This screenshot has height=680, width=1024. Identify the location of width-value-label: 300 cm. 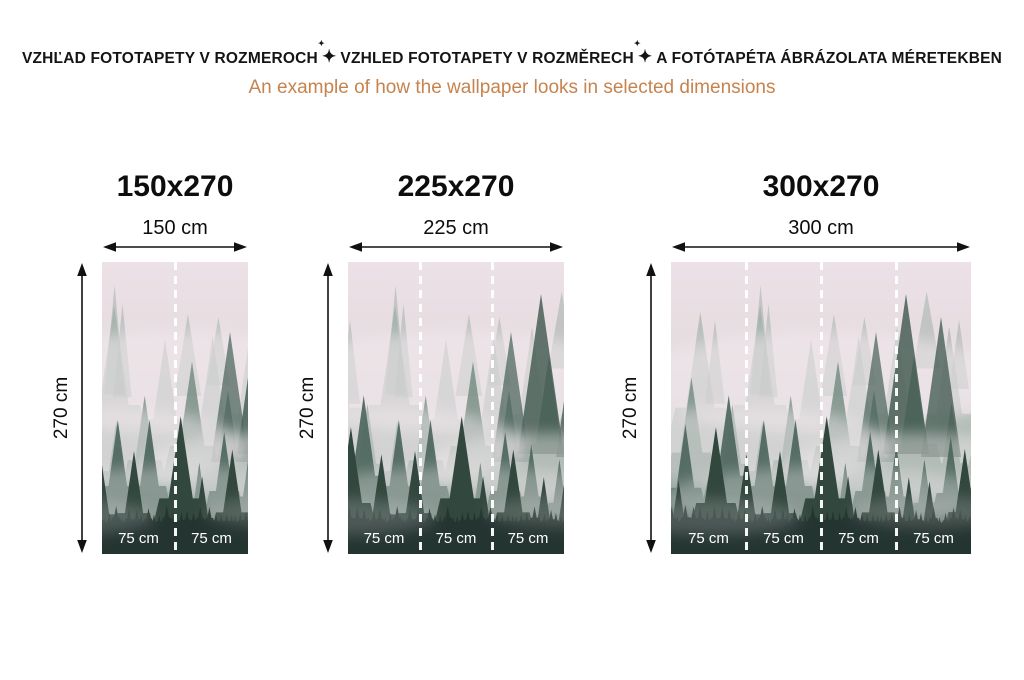
(821, 228).